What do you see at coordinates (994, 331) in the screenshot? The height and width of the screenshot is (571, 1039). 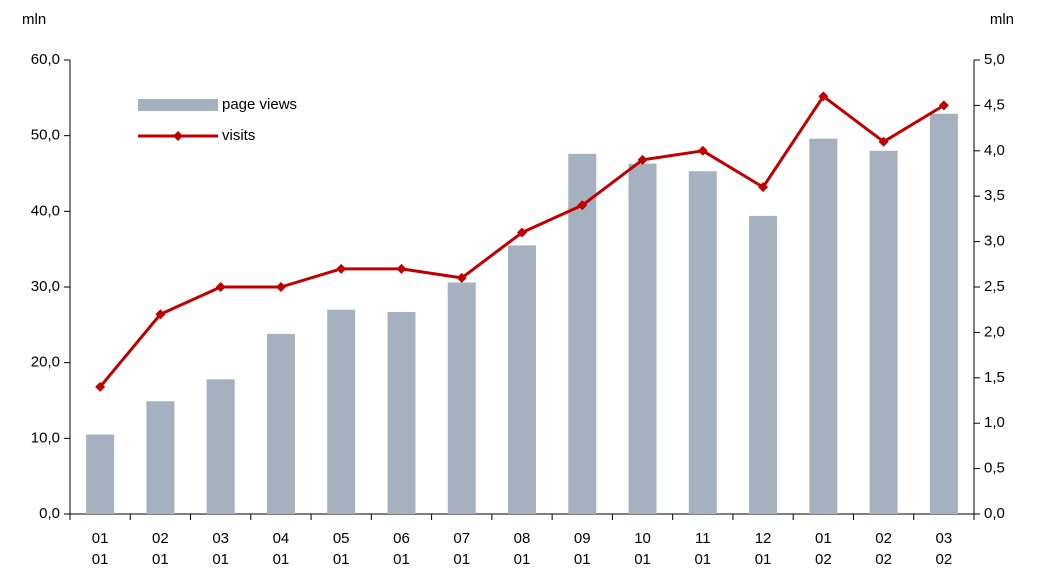 I see `y2-tick-label: 2,0` at bounding box center [994, 331].